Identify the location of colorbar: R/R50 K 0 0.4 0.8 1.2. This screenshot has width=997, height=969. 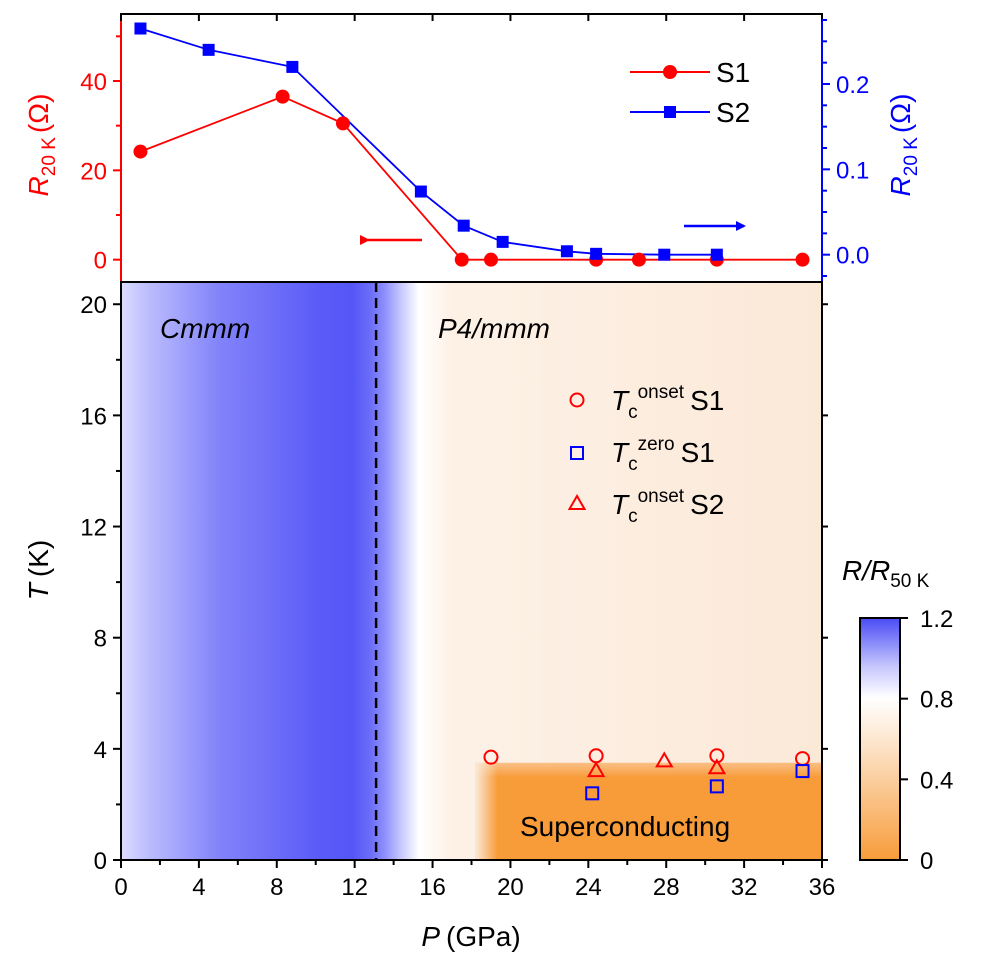
(897, 715).